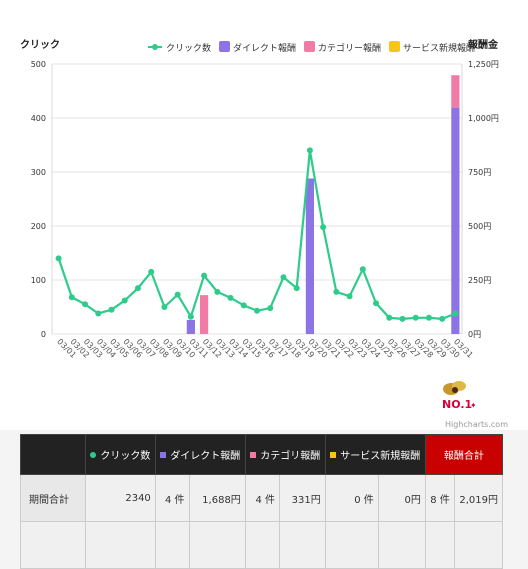 The image size is (528, 569). Describe the element at coordinates (38, 199) in the screenshot. I see `left-axis-ticks: 0 100 200 300 400 500` at that location.